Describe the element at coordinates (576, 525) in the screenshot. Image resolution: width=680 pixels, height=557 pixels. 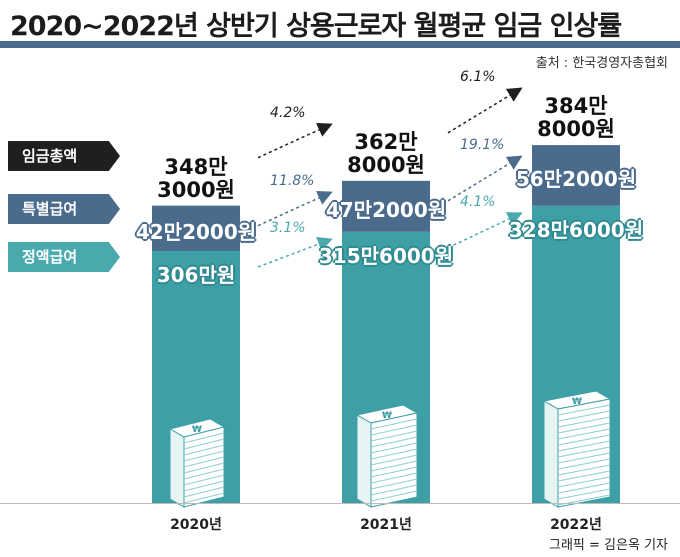
I see `x-tick-label-2: 2022년` at that location.